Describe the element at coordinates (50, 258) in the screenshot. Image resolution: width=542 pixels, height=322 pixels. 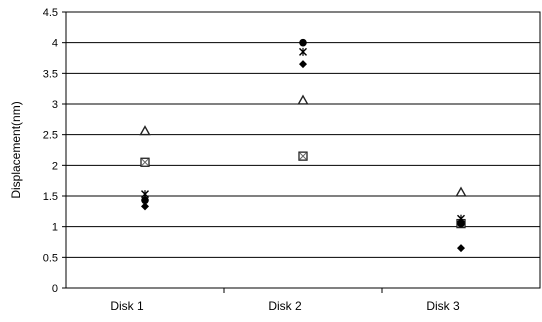
I see `y-tick-label: 0.5` at that location.